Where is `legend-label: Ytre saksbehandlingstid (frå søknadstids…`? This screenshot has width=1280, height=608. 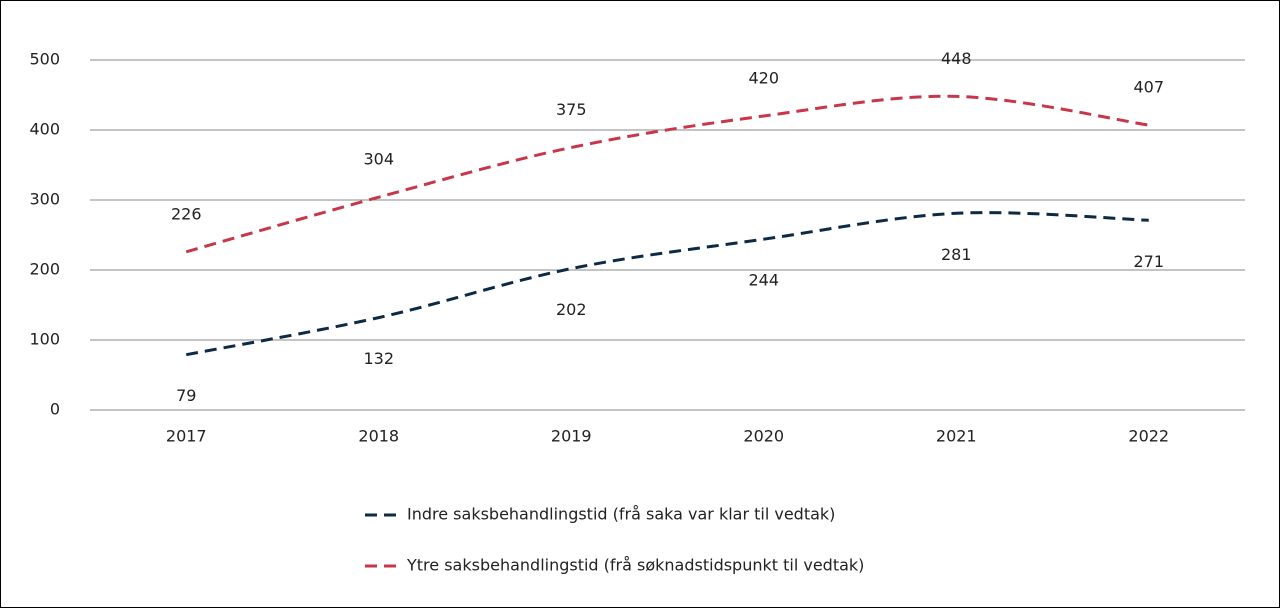 legend-label: Ytre saksbehandlingstid (frå søknadstids… is located at coordinates (635, 565).